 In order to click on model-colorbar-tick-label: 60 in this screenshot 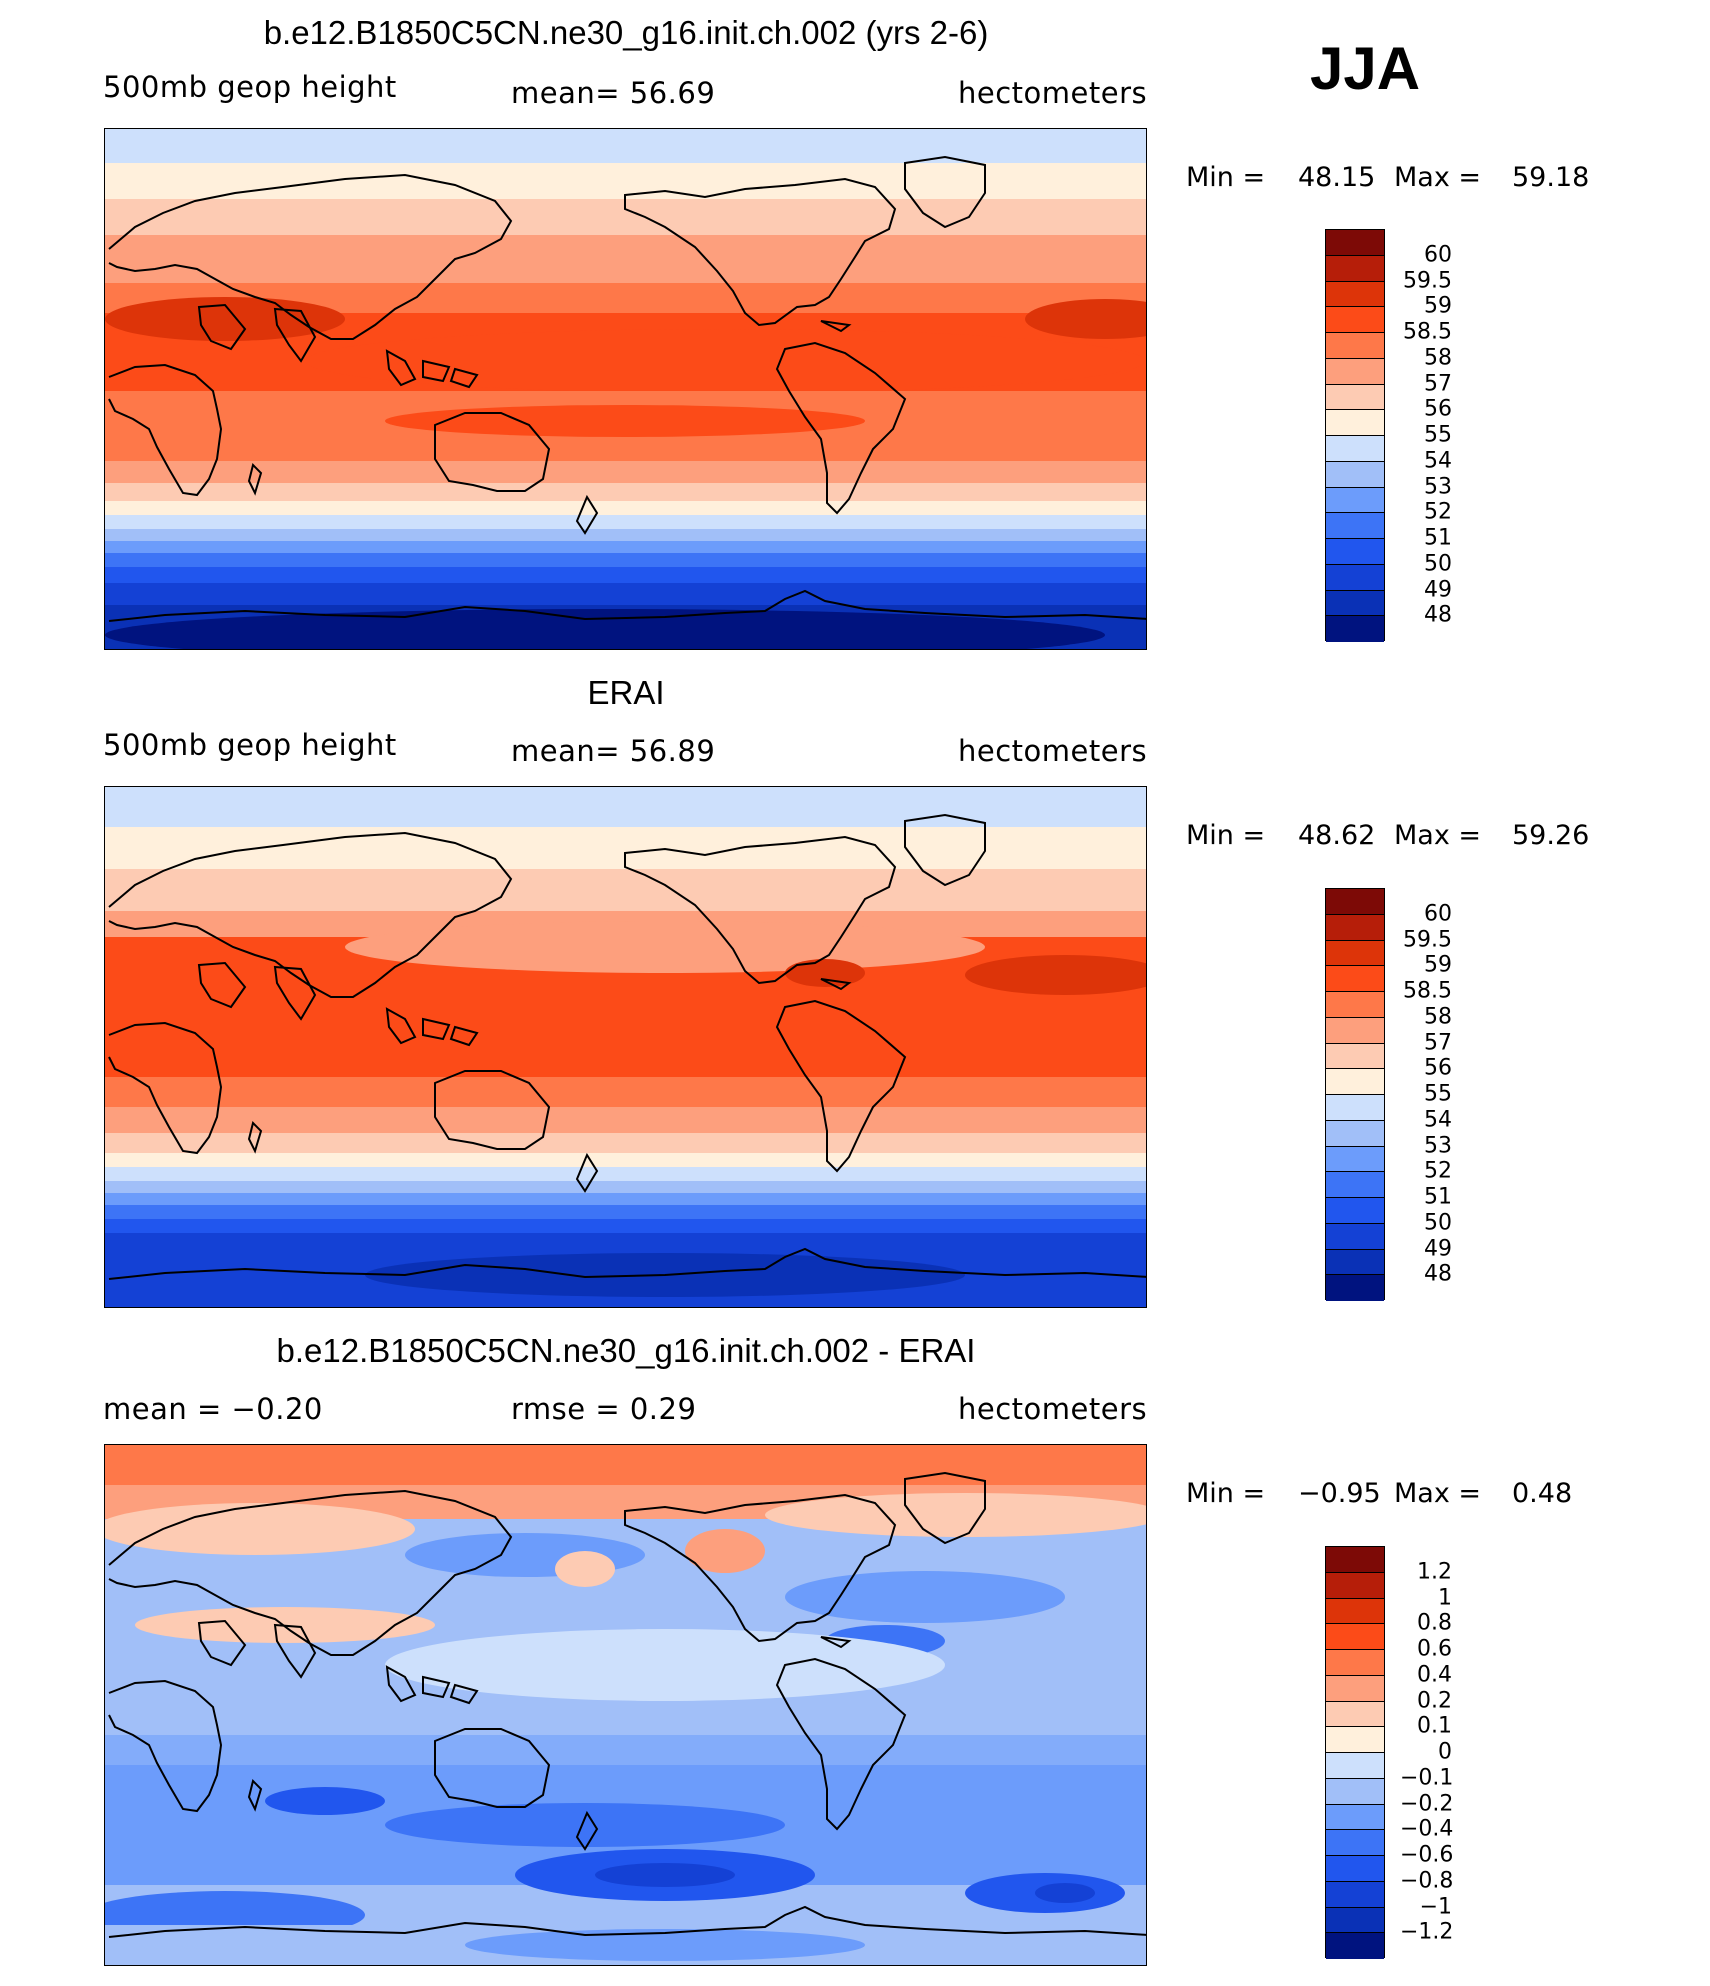, I will do `click(1438, 255)`.